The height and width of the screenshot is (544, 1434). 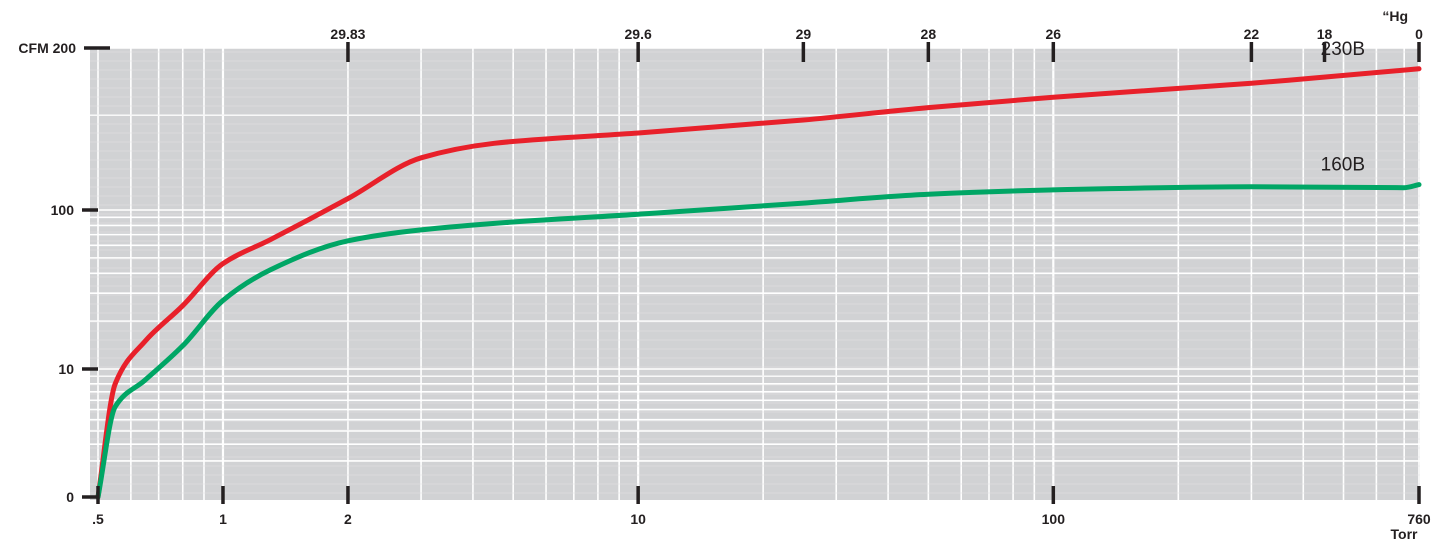 I want to click on top-tick-label: 26, so click(x=1054, y=34).